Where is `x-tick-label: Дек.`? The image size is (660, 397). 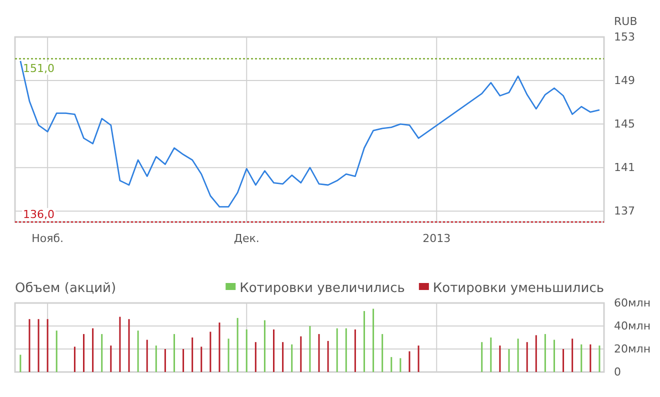 x-tick-label: Дек. is located at coordinates (247, 238).